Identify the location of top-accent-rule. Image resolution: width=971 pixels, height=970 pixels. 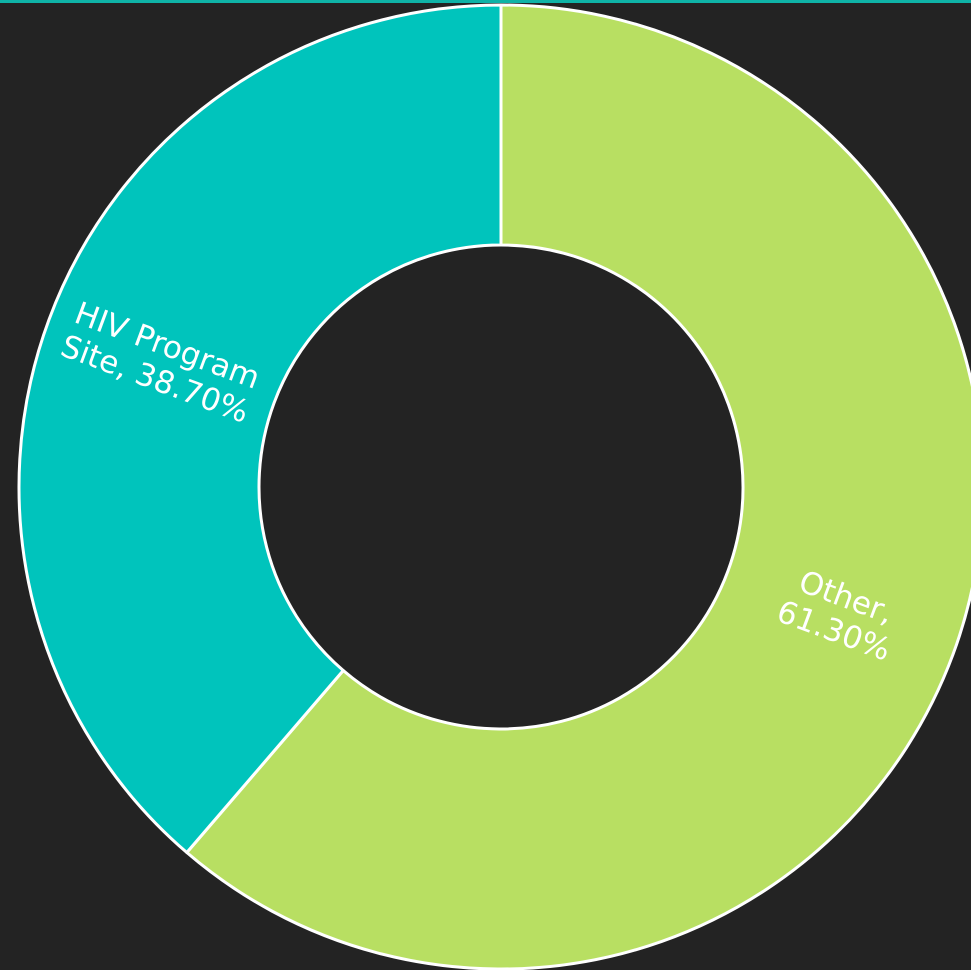
(485, 1).